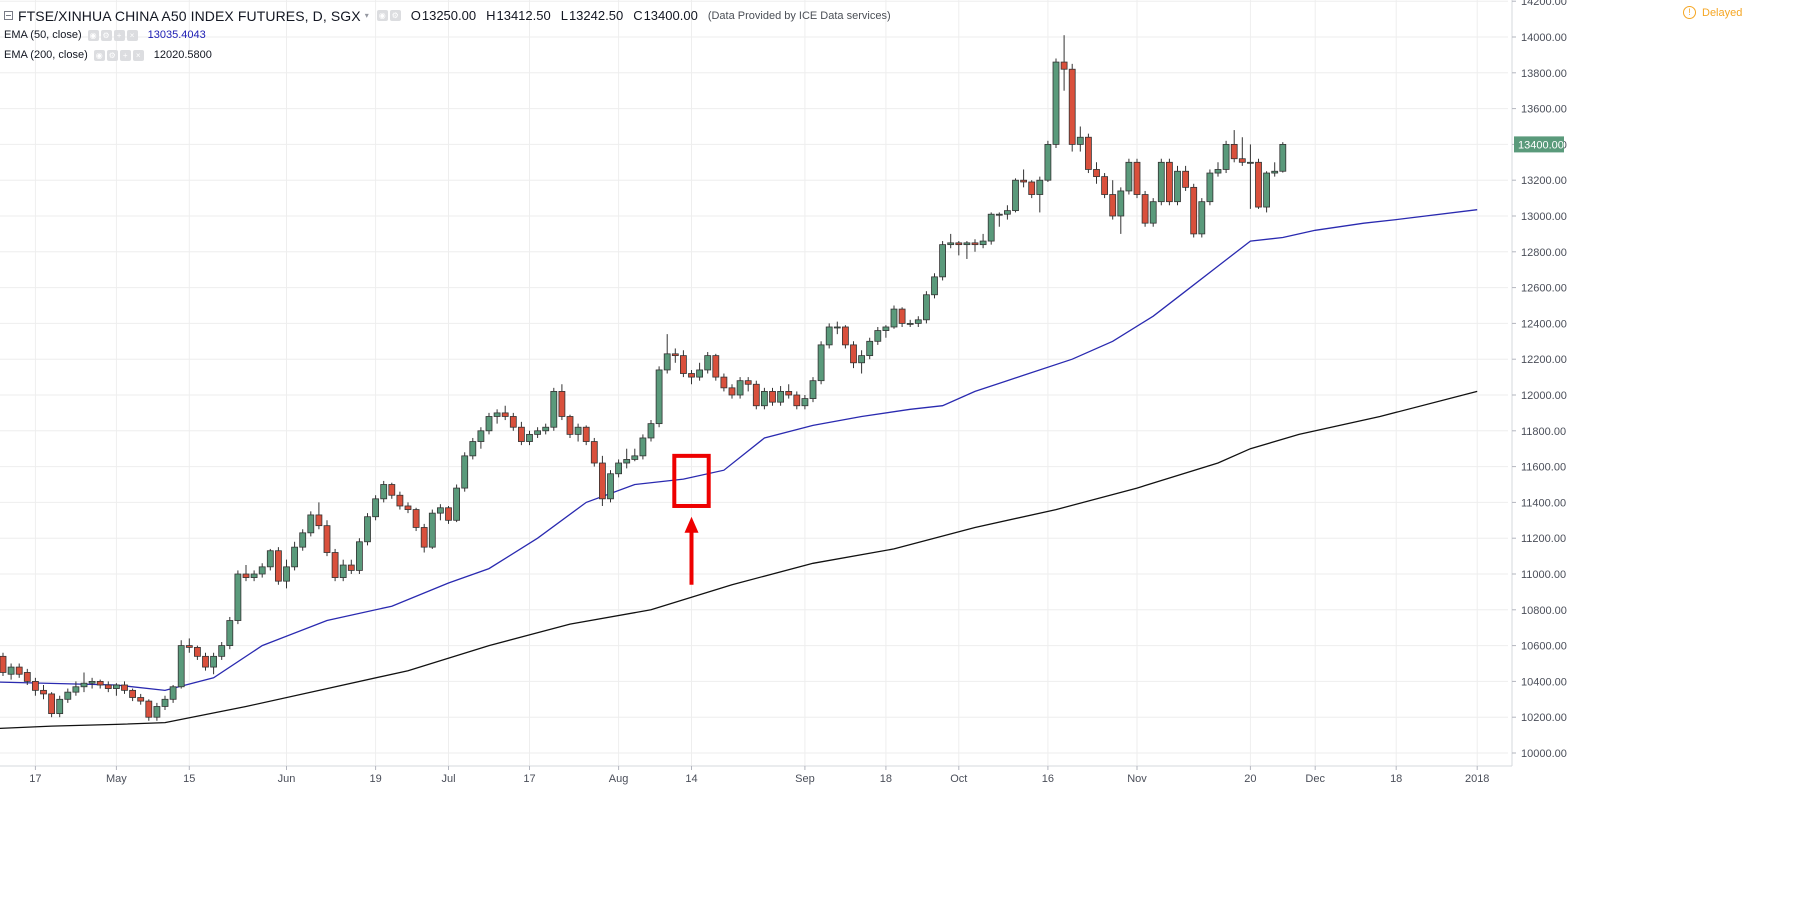 The image size is (1813, 906). What do you see at coordinates (1544, 360) in the screenshot?
I see `price-tick-label: 12200.00` at bounding box center [1544, 360].